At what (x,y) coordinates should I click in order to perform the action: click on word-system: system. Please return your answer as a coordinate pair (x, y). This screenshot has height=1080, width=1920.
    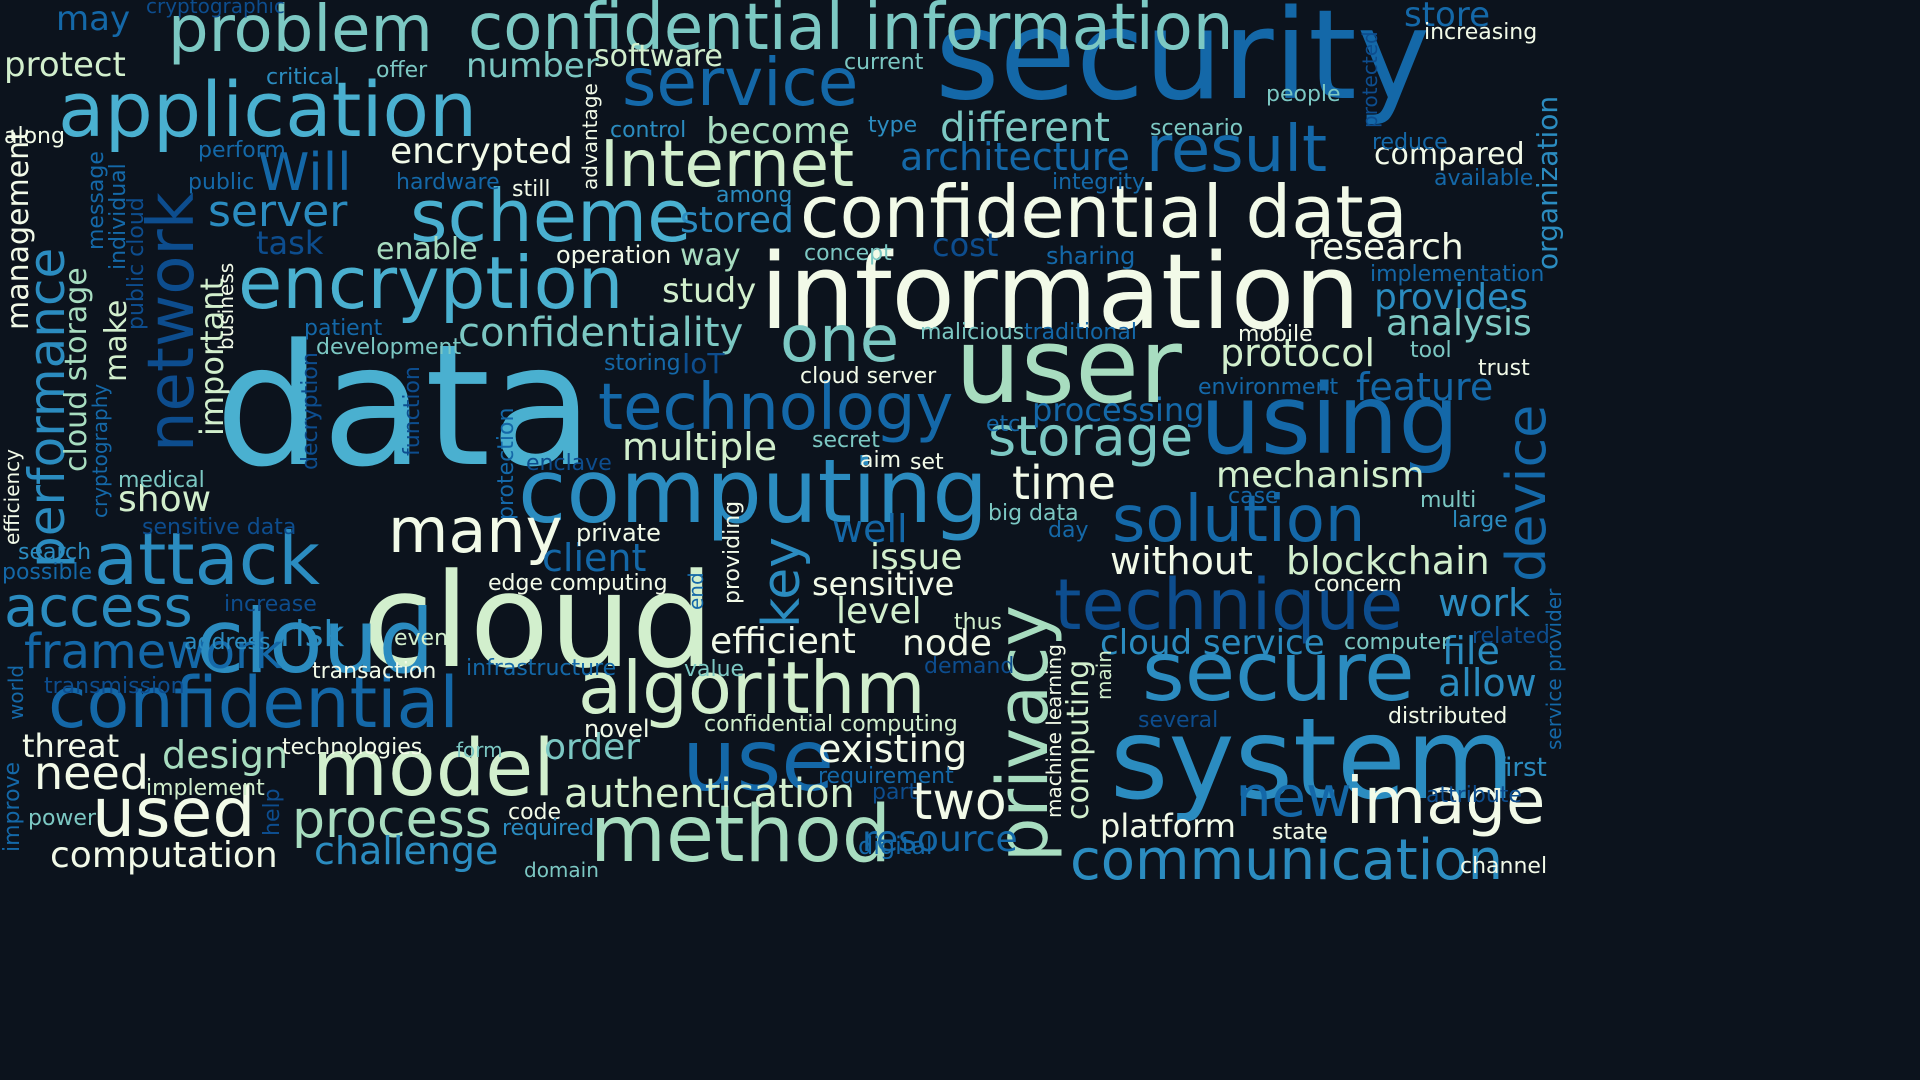
    Looking at the image, I should click on (1312, 760).